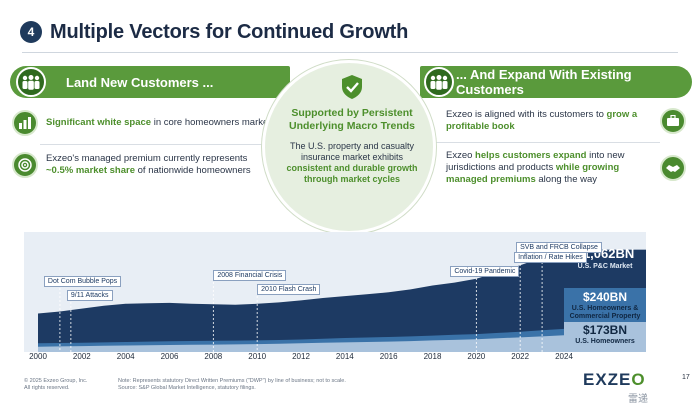  What do you see at coordinates (485, 271) in the screenshot?
I see `annotation-callout: Covid-19 Pandemic` at bounding box center [485, 271].